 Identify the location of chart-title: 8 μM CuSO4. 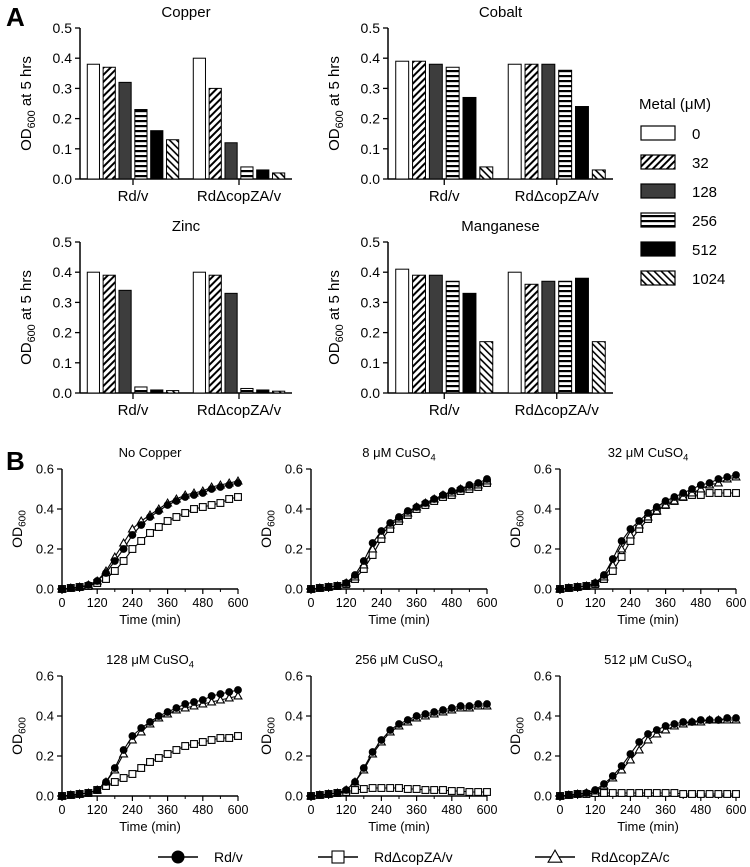
(398, 453).